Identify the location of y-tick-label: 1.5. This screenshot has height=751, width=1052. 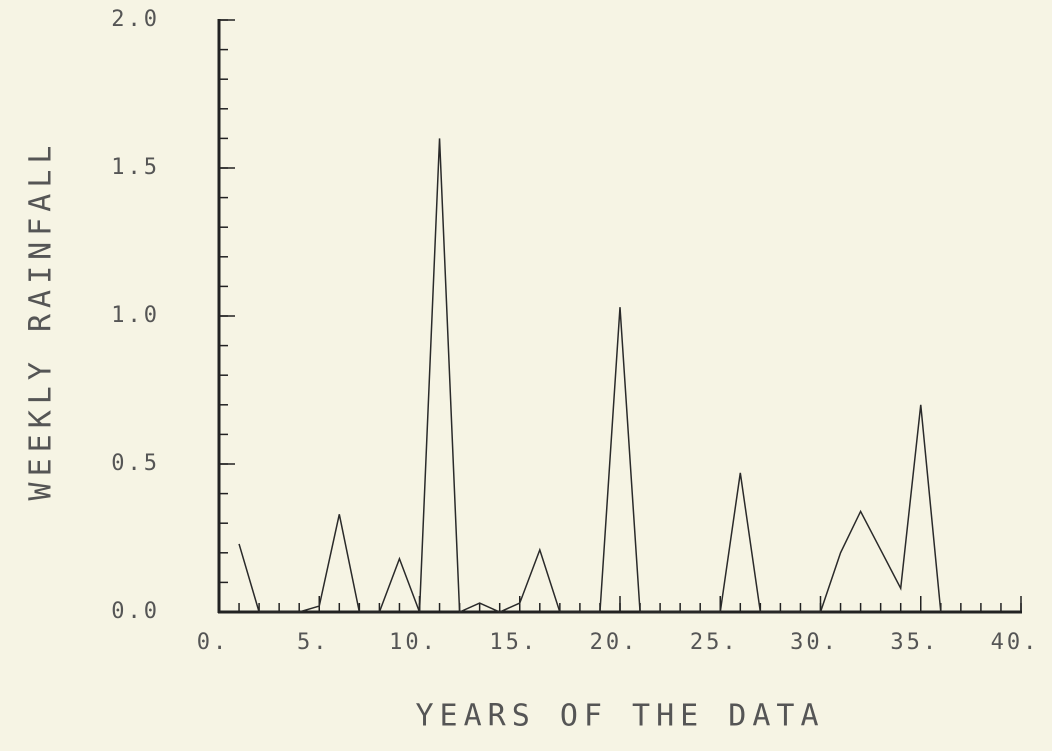
(135, 167).